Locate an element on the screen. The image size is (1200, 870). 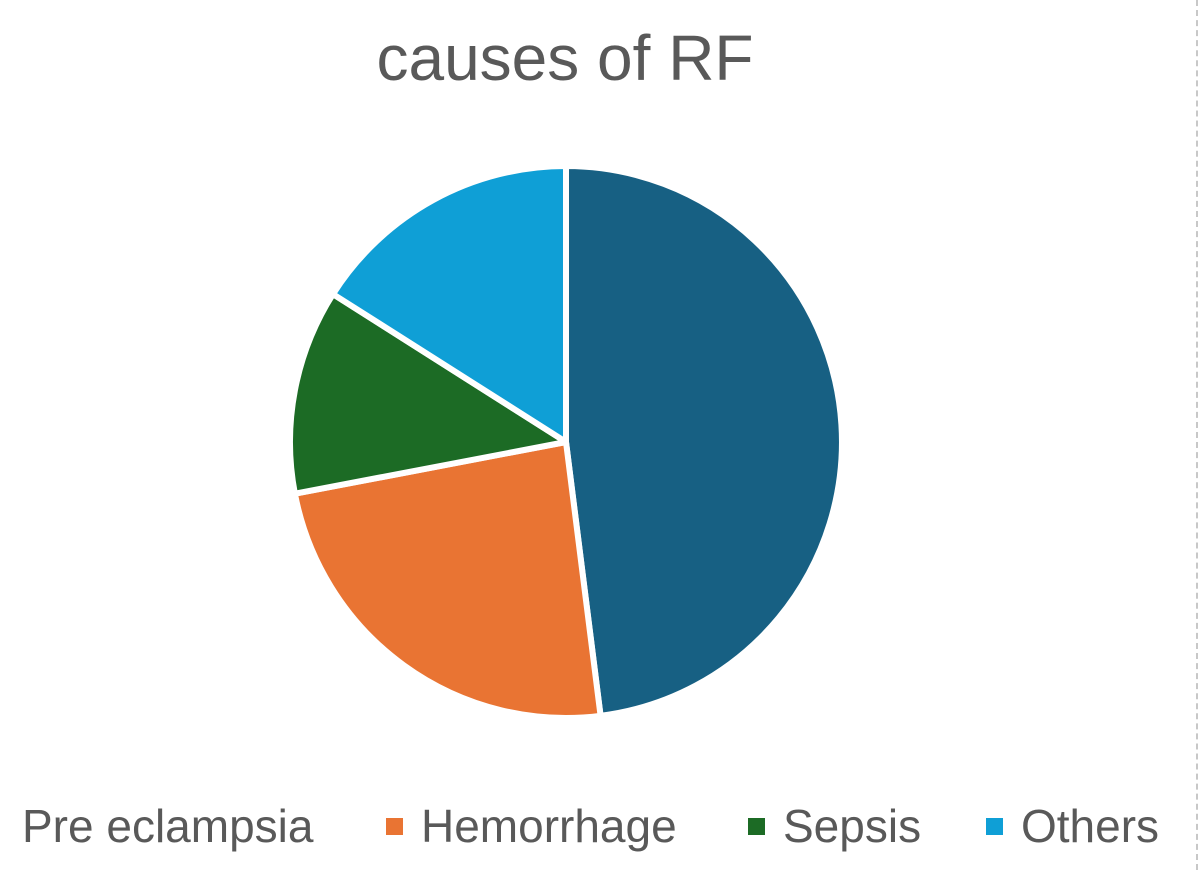
legend: Pre eclampsia Hemorrhage Sepsis Others is located at coordinates (595, 826).